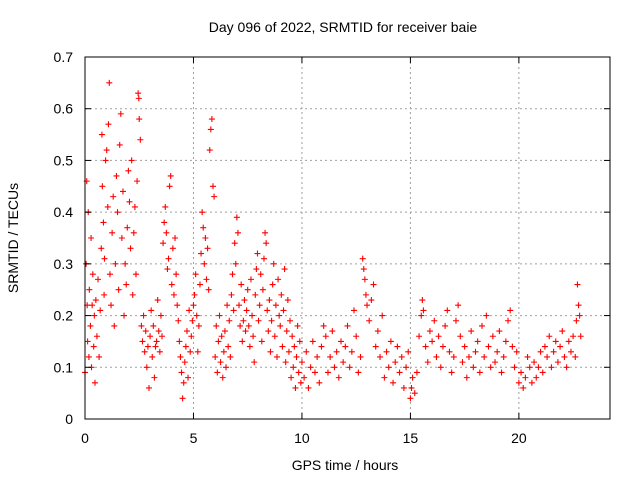  I want to click on x-tick-label: 10, so click(302, 438).